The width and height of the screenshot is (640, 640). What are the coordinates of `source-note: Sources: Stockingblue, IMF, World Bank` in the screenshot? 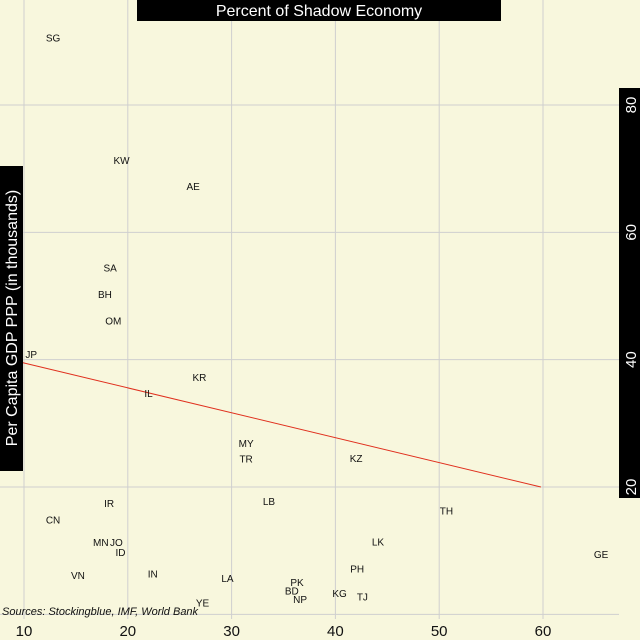 It's located at (100, 612).